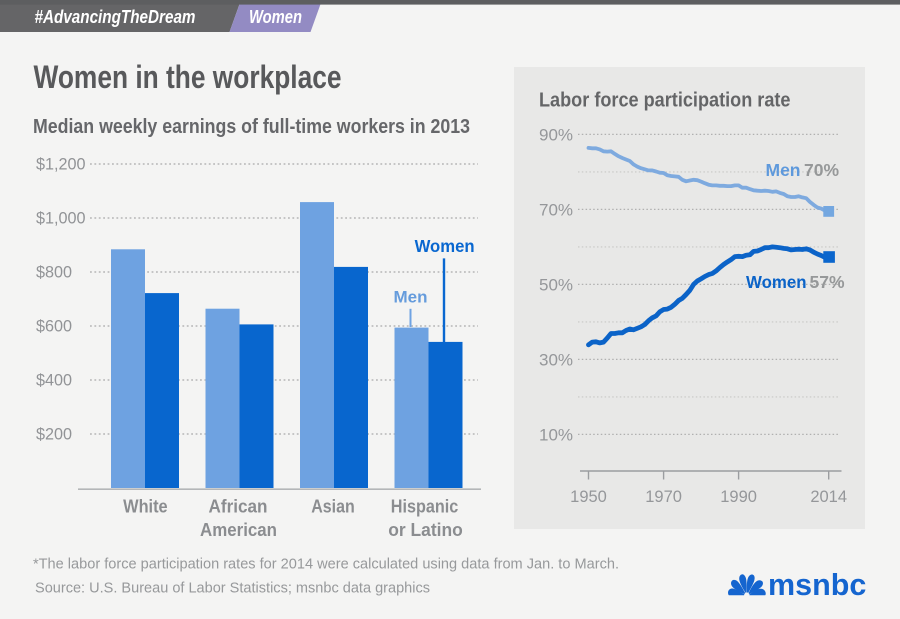 The image size is (900, 619). Describe the element at coordinates (425, 506) in the screenshot. I see `svg-text: Hispanic` at that location.